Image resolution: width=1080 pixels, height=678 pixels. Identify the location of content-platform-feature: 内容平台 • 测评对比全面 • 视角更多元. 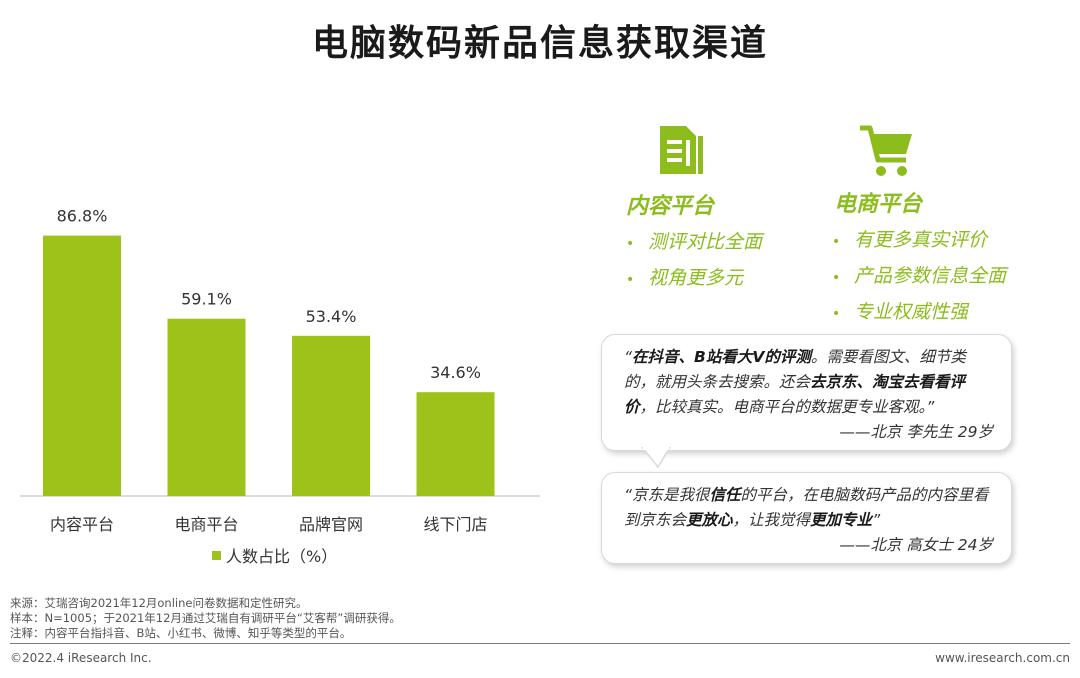
(720, 213).